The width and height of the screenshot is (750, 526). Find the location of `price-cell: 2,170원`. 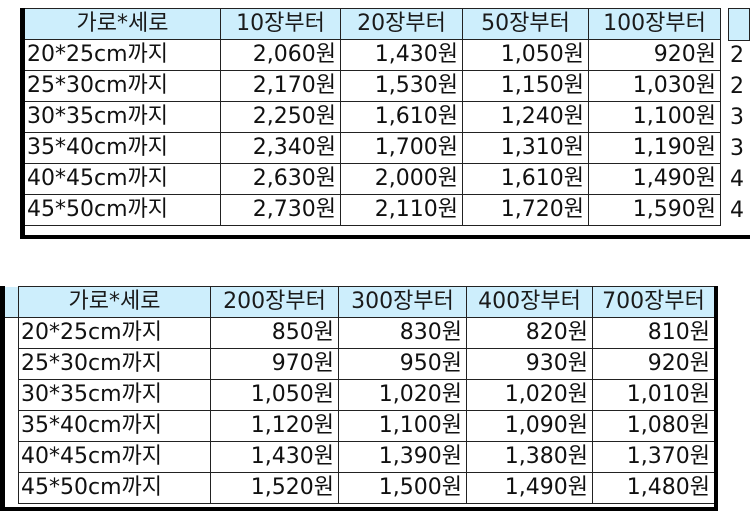

price-cell: 2,170원 is located at coordinates (280, 86).